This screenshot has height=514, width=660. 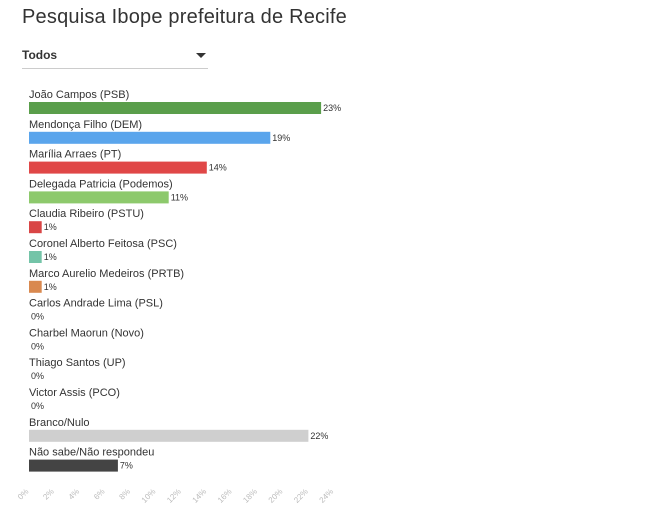 I want to click on category-label: Marília Arraes (PT), so click(x=75, y=155).